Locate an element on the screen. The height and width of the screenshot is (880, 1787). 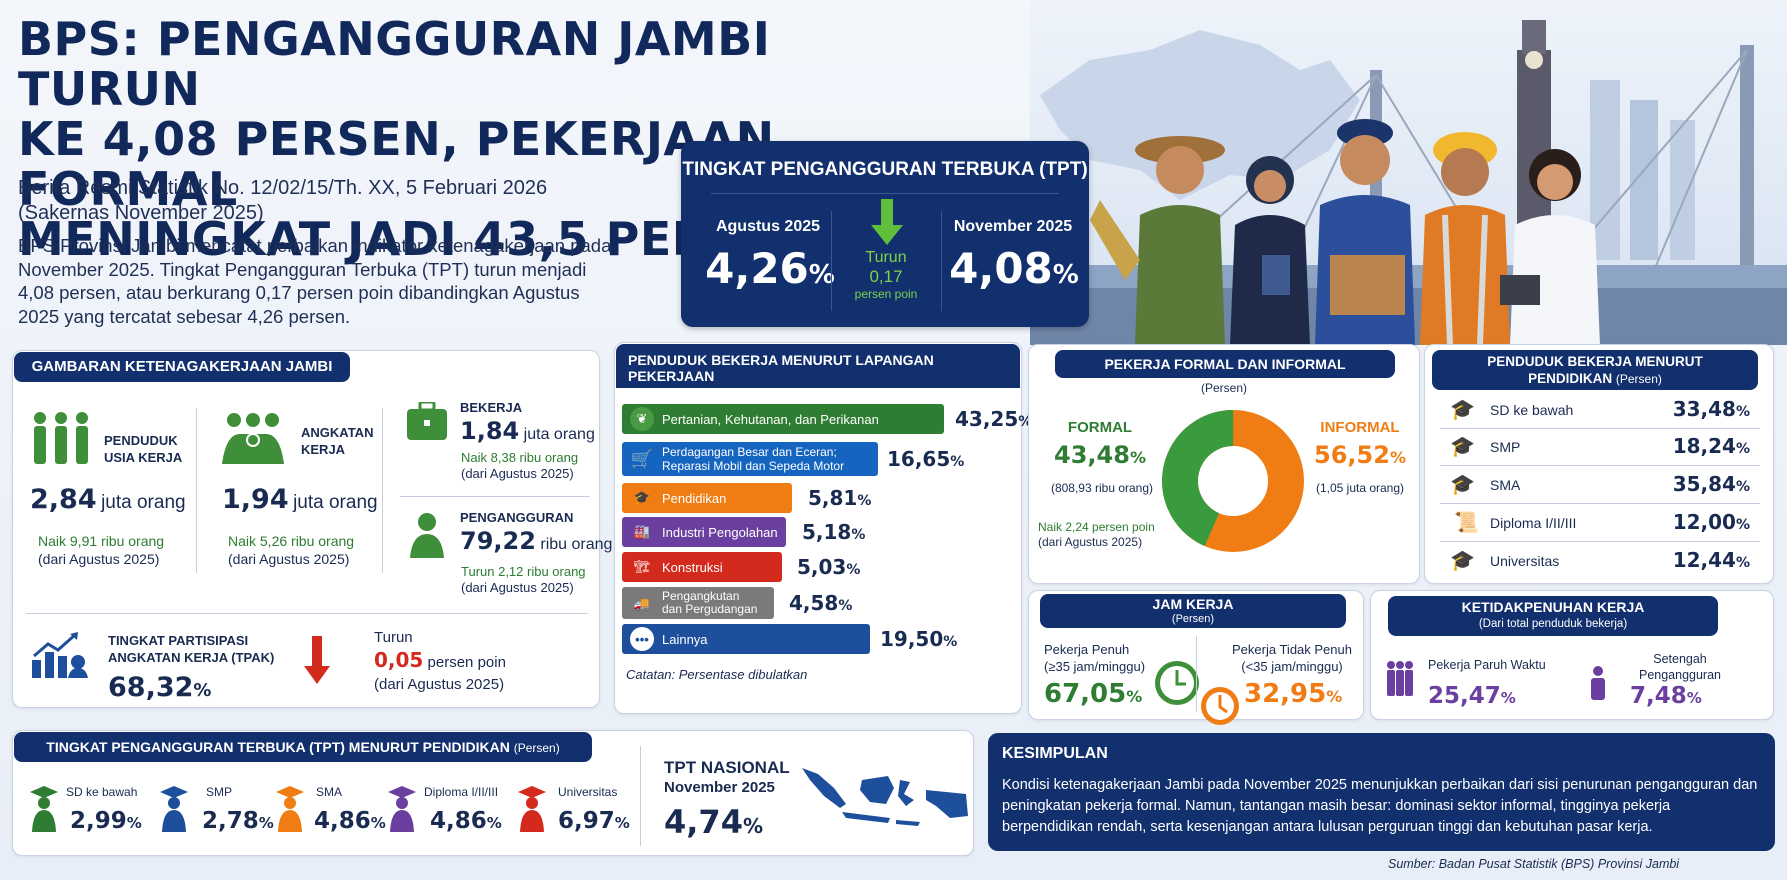
bar-pengangkutan-value: 4,58% is located at coordinates (821, 603).